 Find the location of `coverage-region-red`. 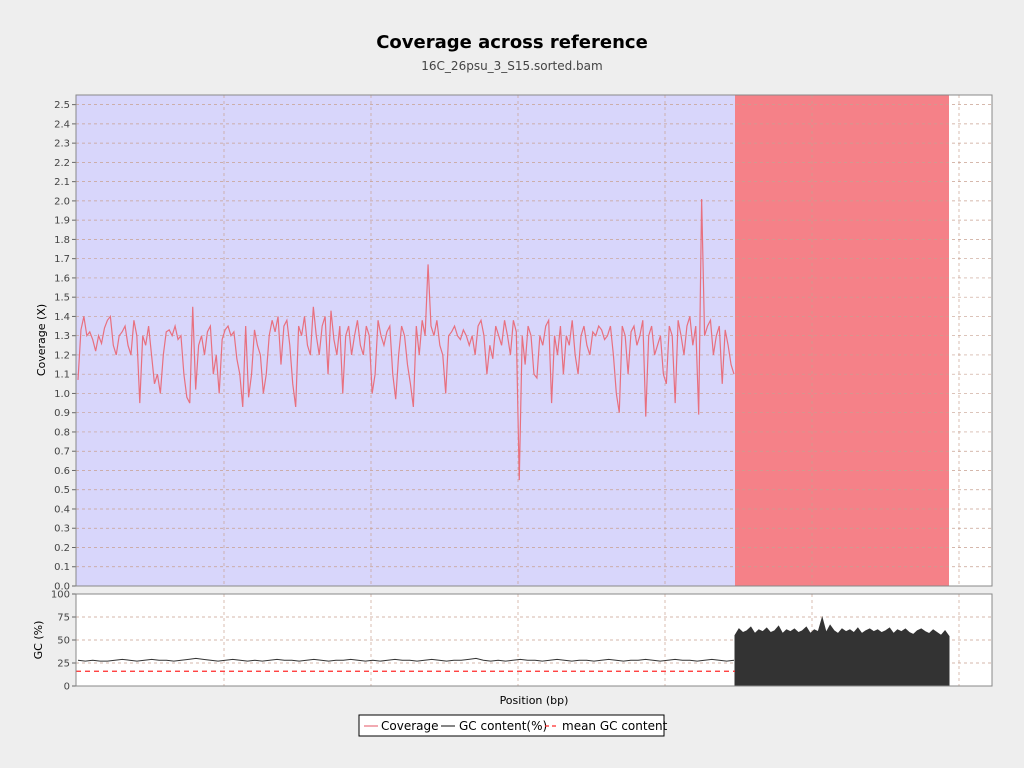

coverage-region-red is located at coordinates (842, 340).